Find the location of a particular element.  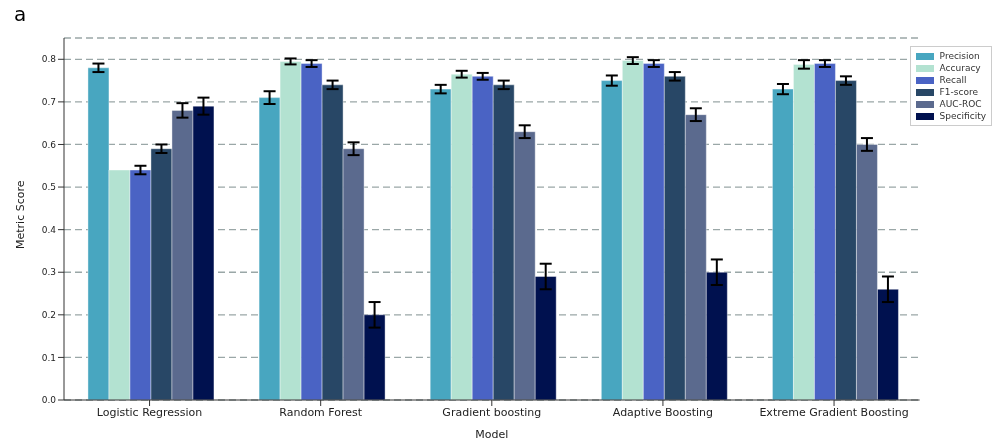

x-tick-label: Adaptive Boosting is located at coordinates (663, 412).